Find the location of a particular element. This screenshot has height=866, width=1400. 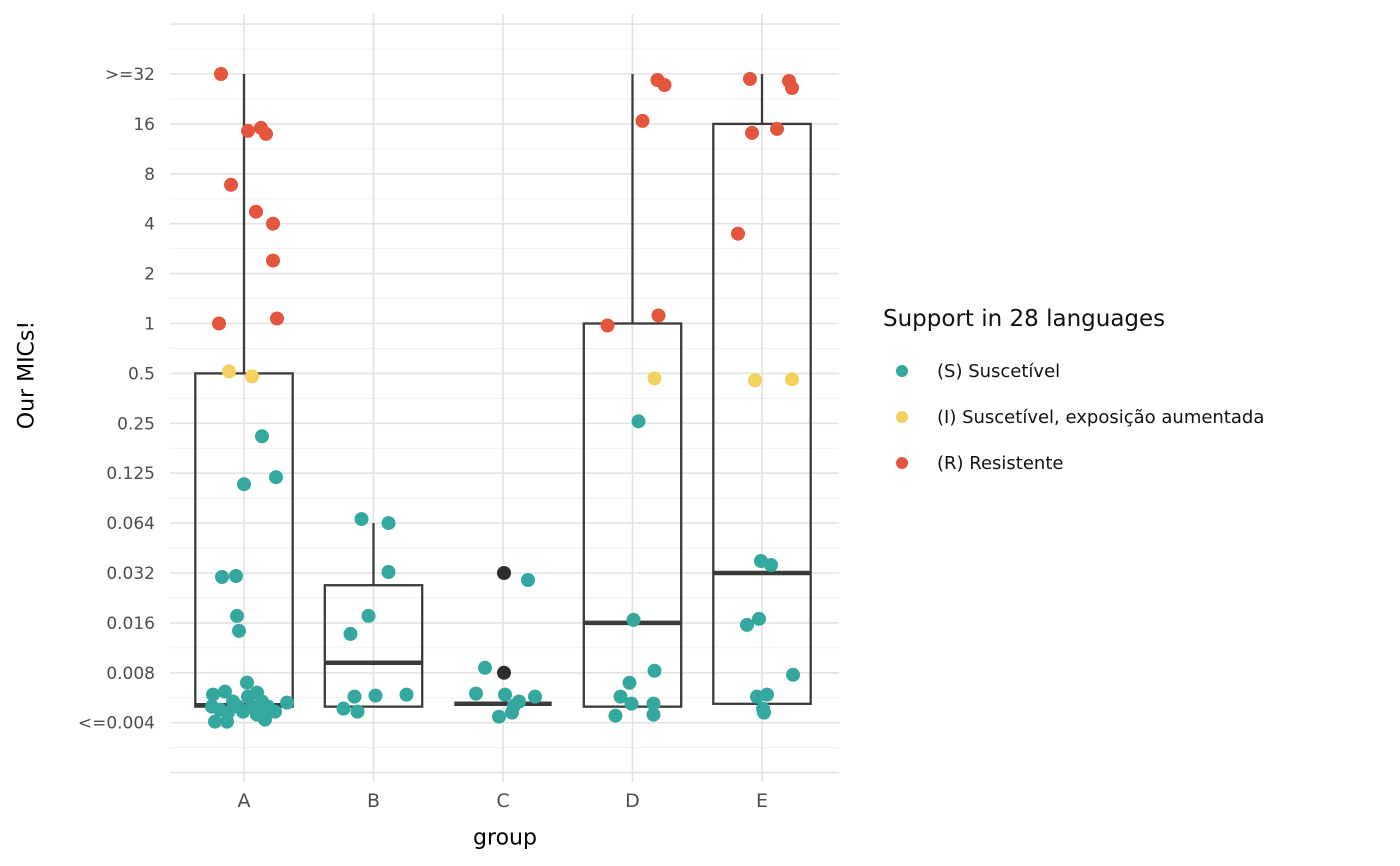

x-tick-label: D is located at coordinates (632, 801).